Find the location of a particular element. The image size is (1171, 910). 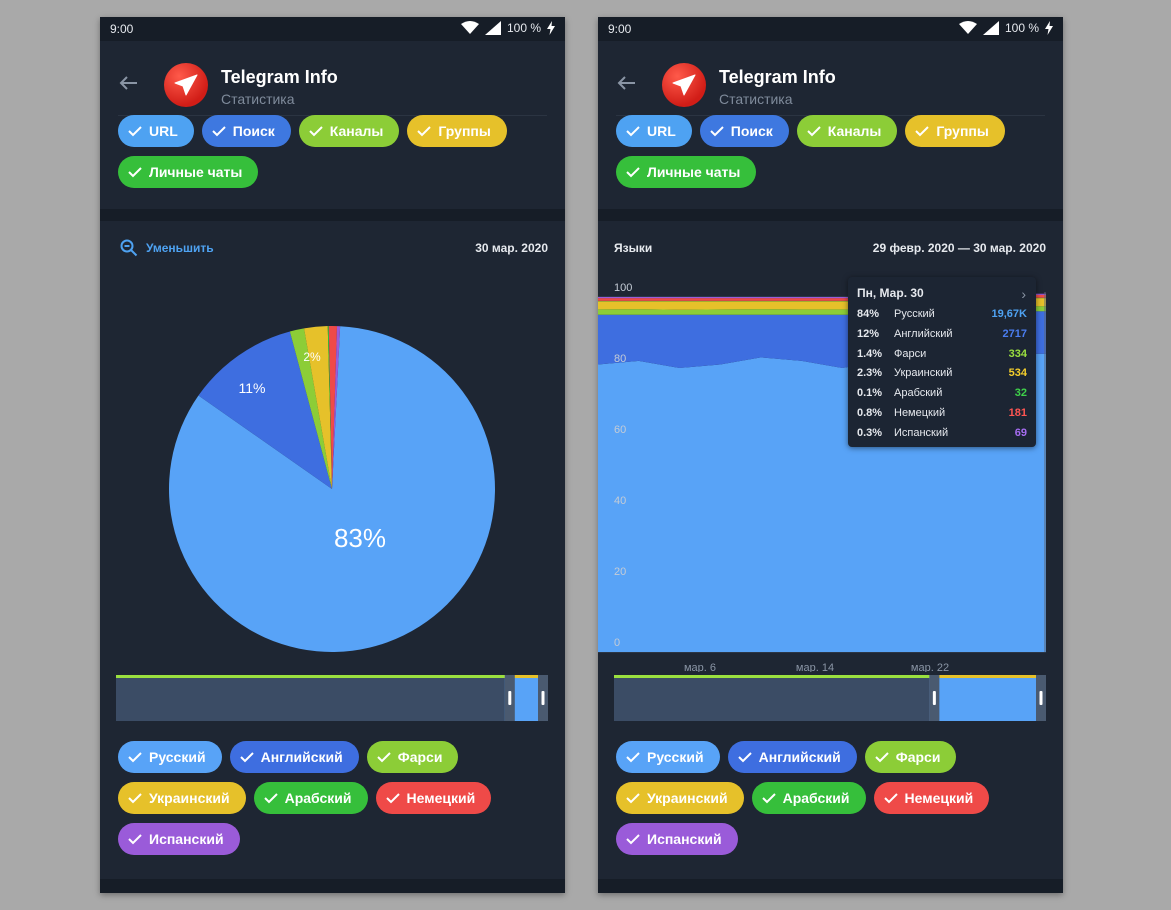

zoom-out-label: Уменьшить is located at coordinates (180, 248).